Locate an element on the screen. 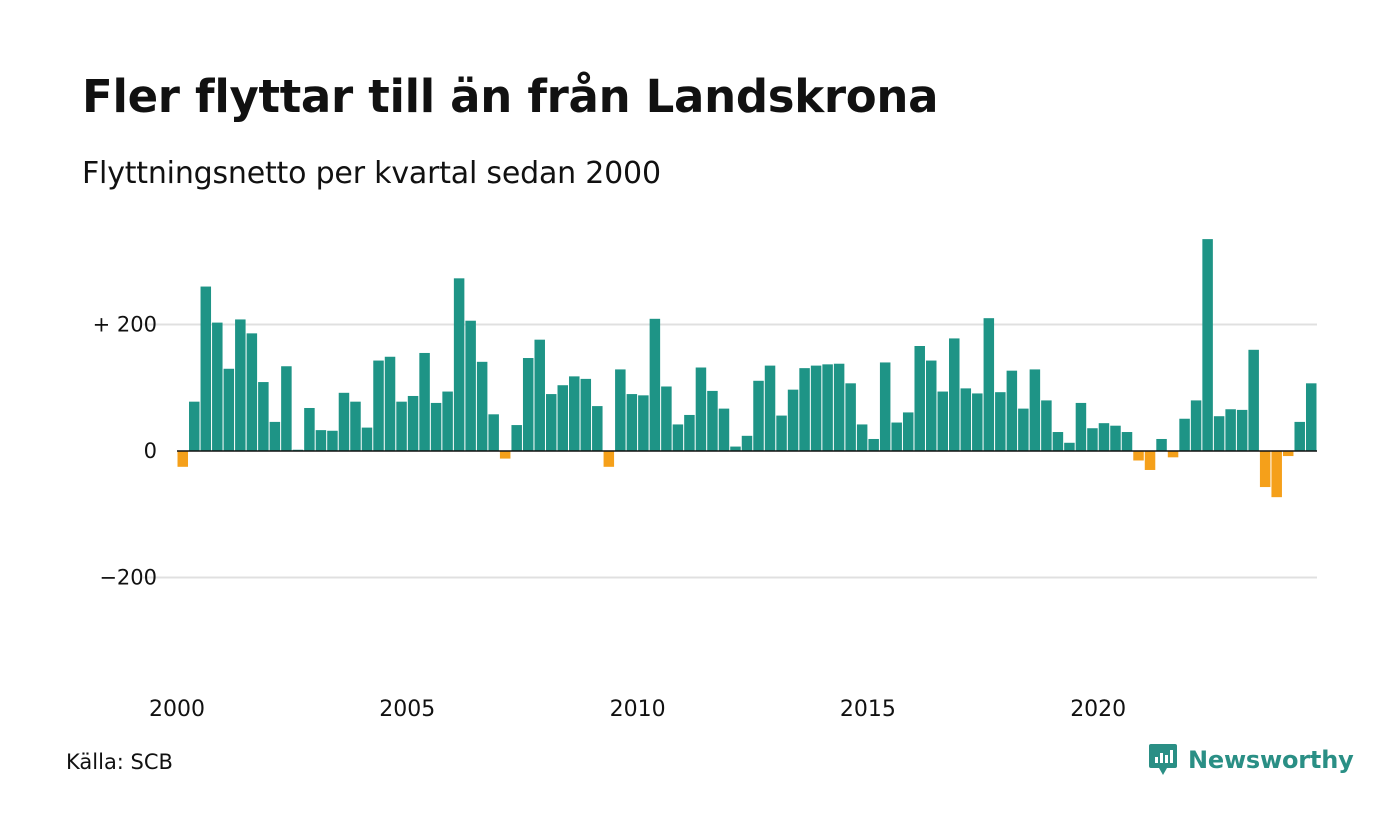 This screenshot has height=840, width=1400. bar-q32 is located at coordinates (539, 395).